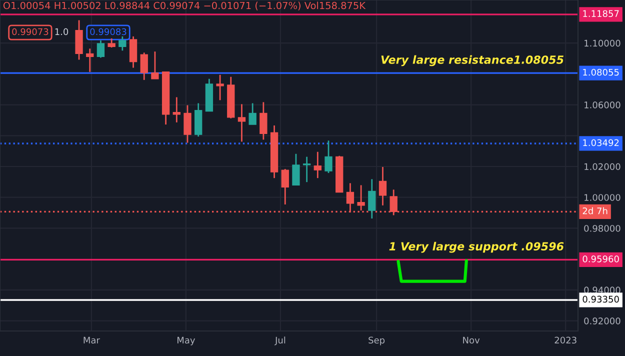 This screenshot has height=356, width=625. I want to click on y-tick-label: 1.06000, so click(602, 105).